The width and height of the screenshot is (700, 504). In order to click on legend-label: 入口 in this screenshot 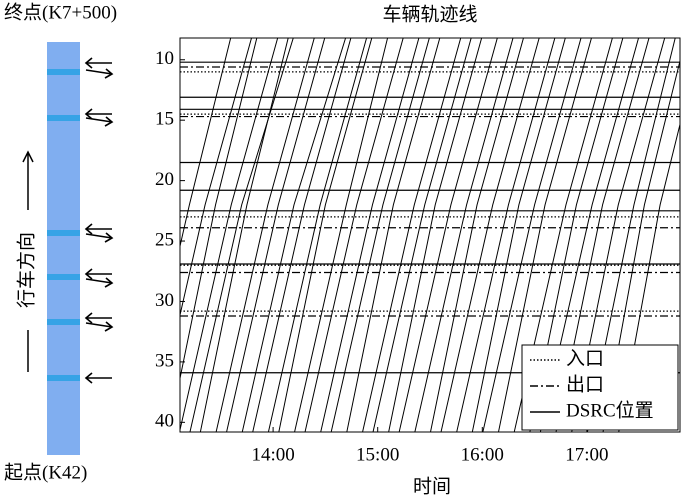, I will do `click(585, 358)`.